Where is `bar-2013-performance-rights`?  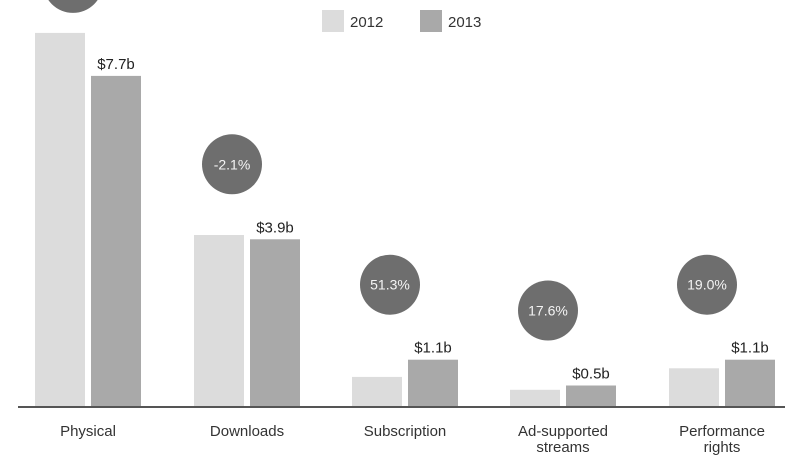
bar-2013-performance-rights is located at coordinates (750, 383).